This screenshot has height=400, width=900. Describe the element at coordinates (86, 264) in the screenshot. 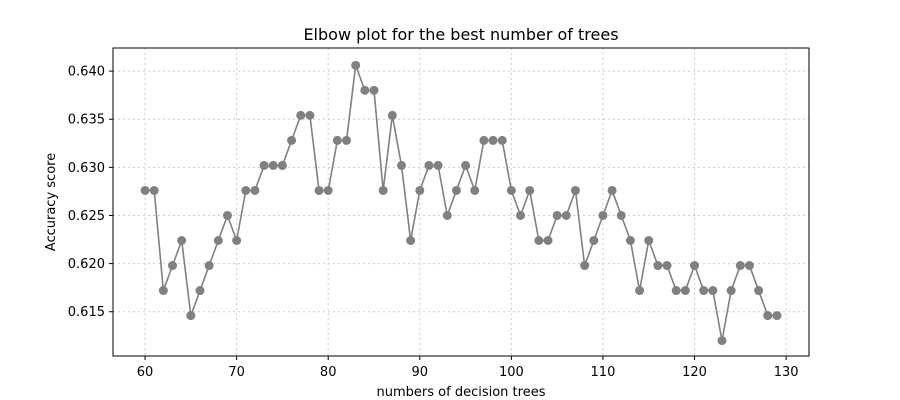

I see `y-tick-label: 0.620` at that location.